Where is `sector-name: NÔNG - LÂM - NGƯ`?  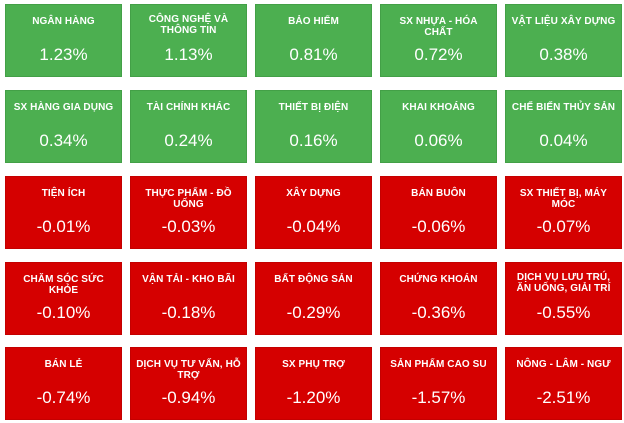 sector-name: NÔNG - LÂM - NGƯ is located at coordinates (563, 364).